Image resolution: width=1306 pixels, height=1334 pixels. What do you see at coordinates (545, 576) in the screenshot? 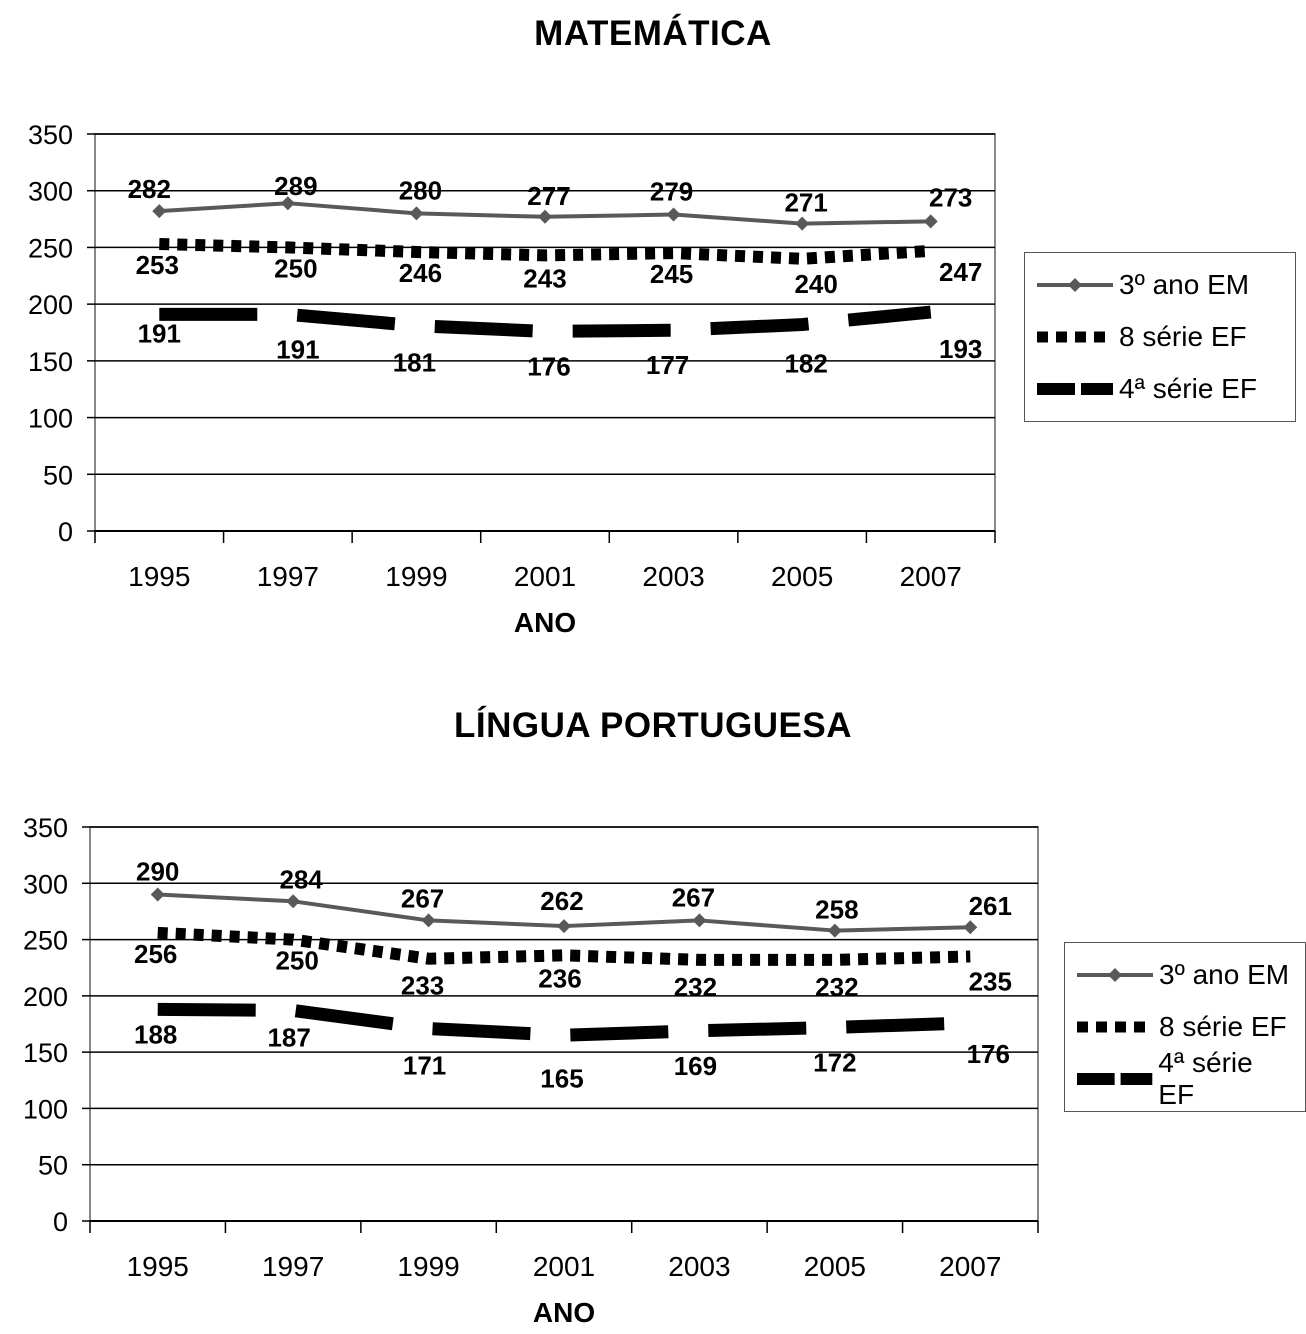
I see `x-tick-label: 2001` at bounding box center [545, 576].